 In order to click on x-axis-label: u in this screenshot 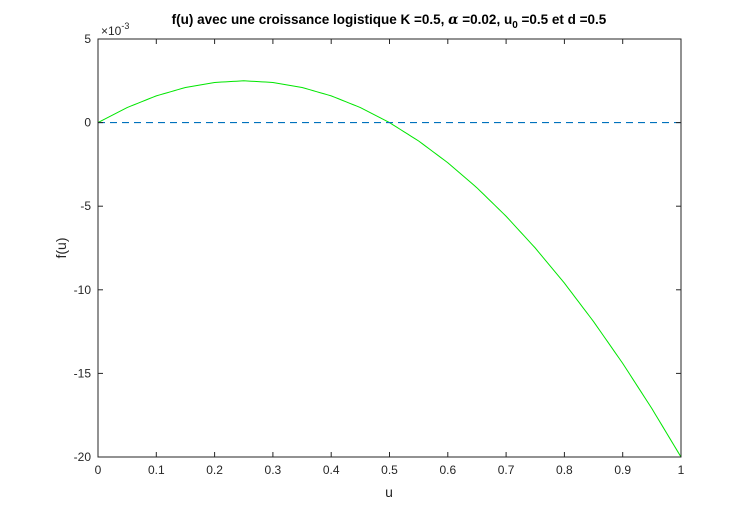, I will do `click(389, 492)`.